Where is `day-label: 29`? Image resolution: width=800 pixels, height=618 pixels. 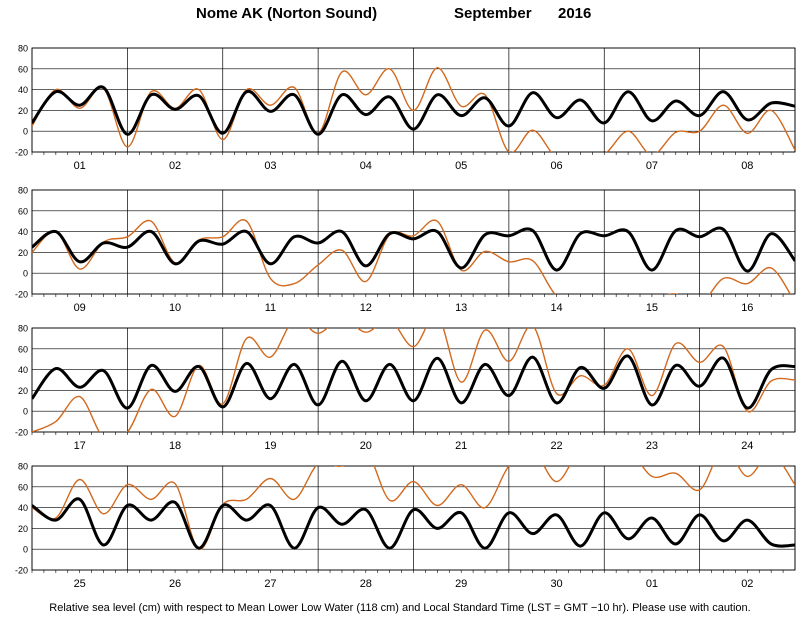
day-label: 29 is located at coordinates (461, 584).